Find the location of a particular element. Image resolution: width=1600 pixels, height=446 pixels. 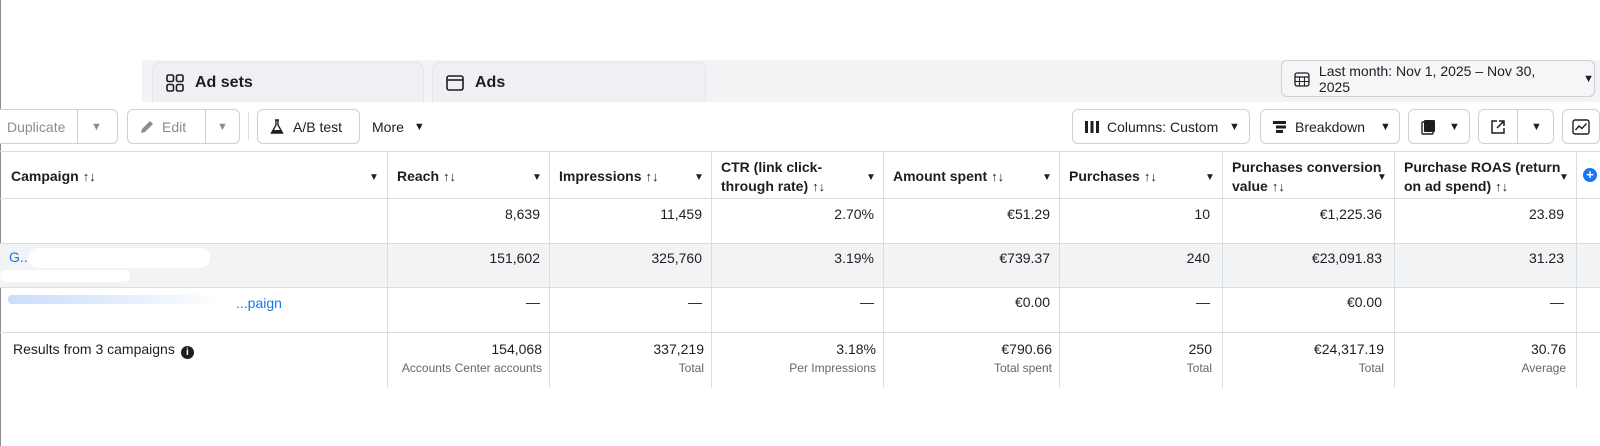

column-header-purchases-conversion-value: Purchases conversion value ↑↓ is located at coordinates (1307, 176).